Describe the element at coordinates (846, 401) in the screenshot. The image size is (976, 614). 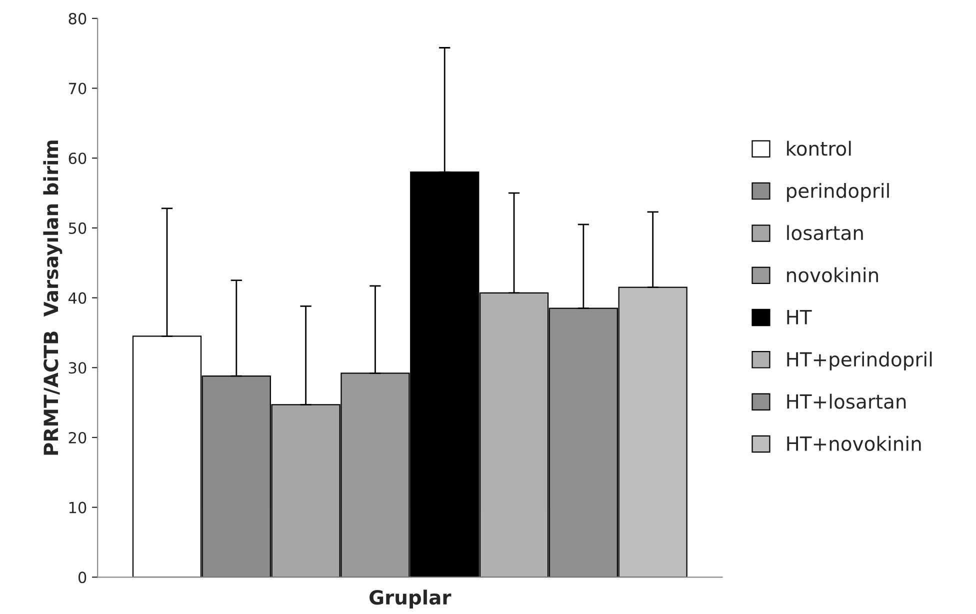
I see `legend-label: HT+losartan` at that location.